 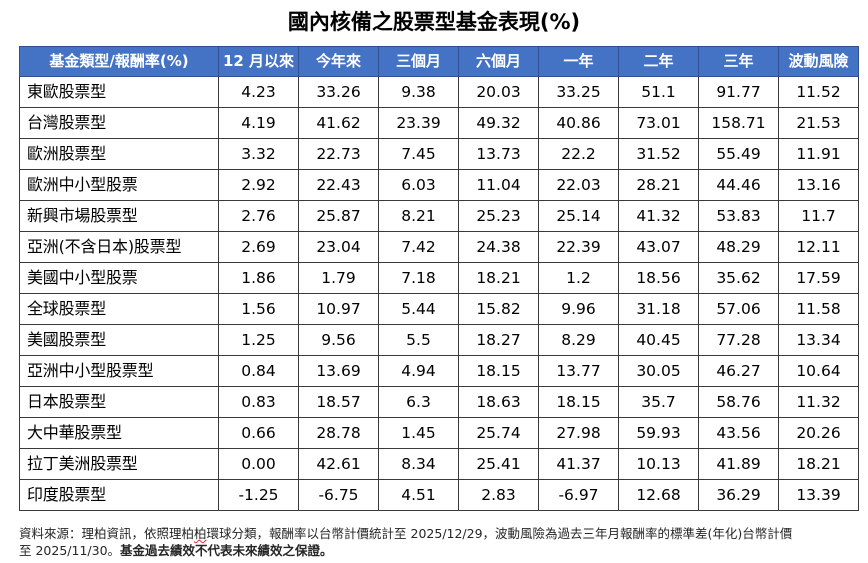 What do you see at coordinates (738, 340) in the screenshot?
I see `cell-three-years: 77.28` at bounding box center [738, 340].